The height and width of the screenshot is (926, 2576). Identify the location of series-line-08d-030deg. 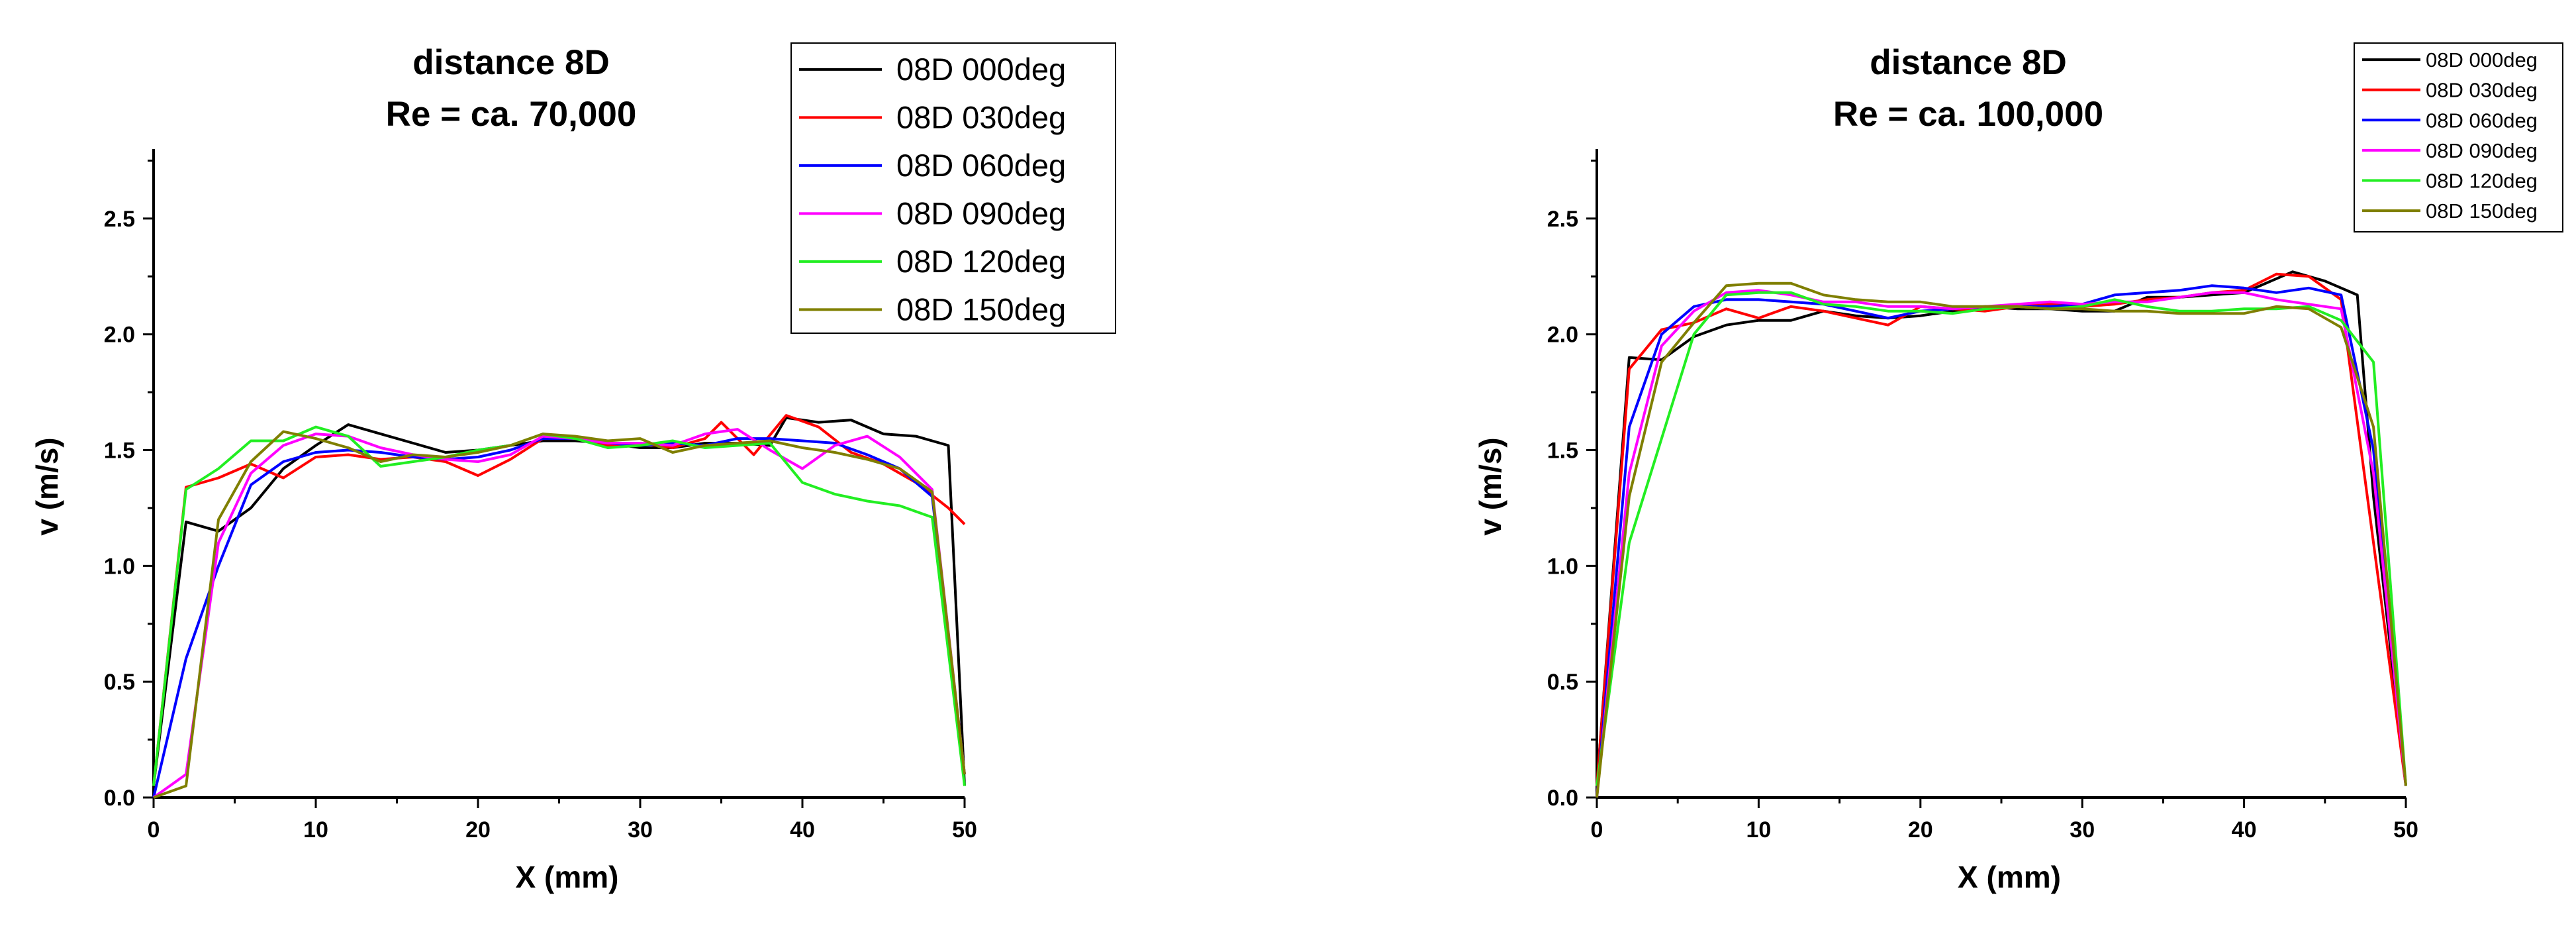
(559, 600).